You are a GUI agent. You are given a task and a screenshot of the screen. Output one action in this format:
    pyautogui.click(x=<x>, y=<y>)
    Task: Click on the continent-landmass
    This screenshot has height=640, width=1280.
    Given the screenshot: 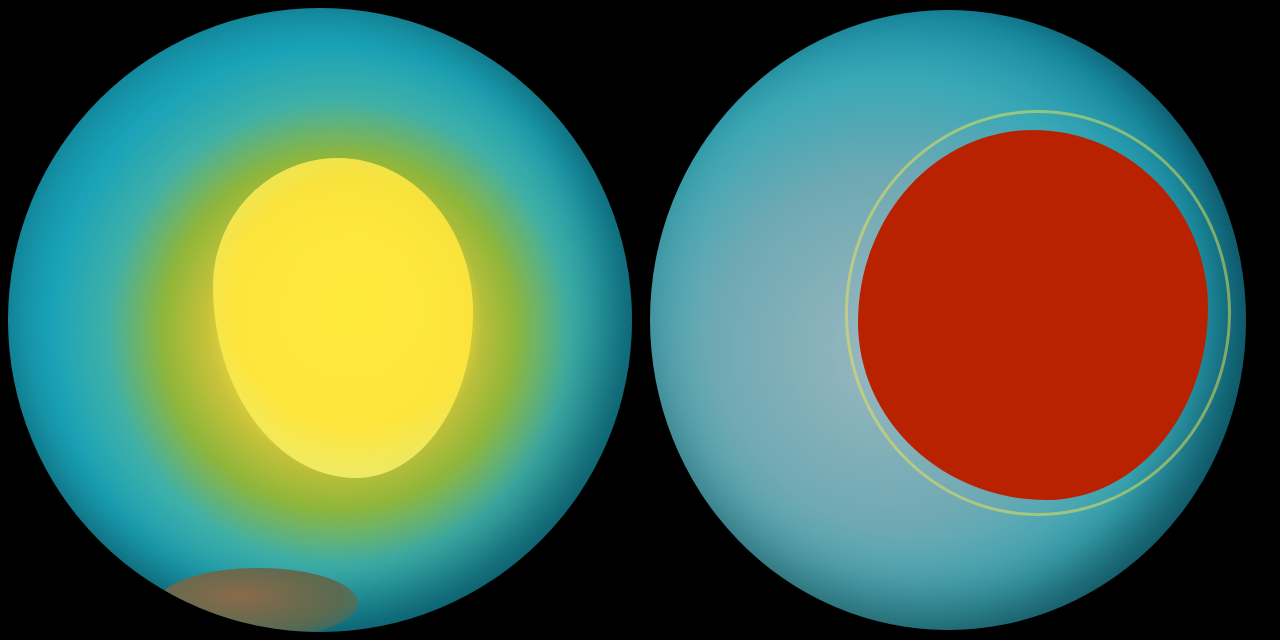 What is the action you would take?
    pyautogui.click(x=258, y=600)
    